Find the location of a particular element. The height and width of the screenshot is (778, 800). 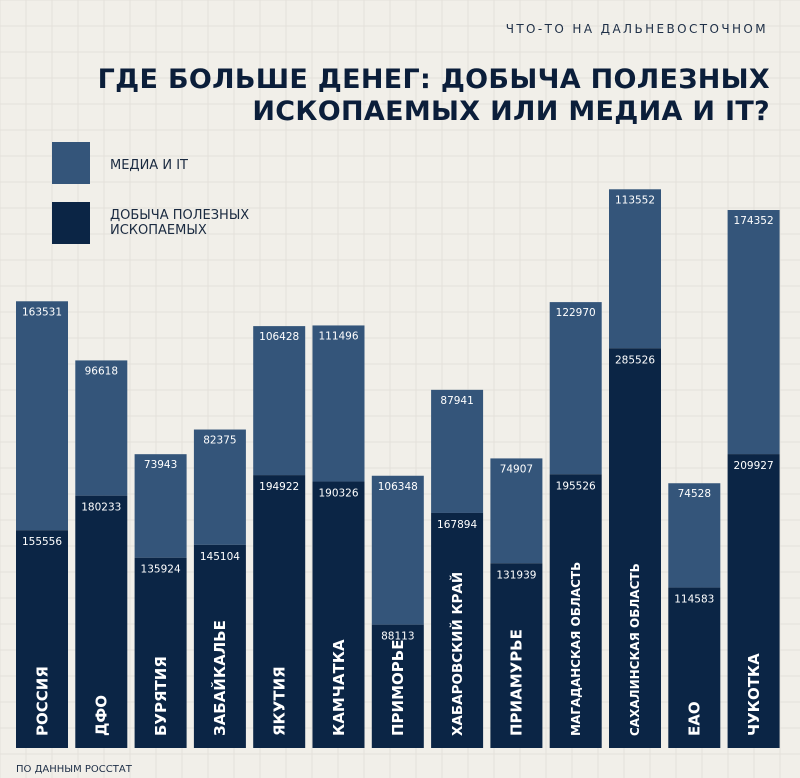

data-label-mining: 195526 is located at coordinates (576, 486).